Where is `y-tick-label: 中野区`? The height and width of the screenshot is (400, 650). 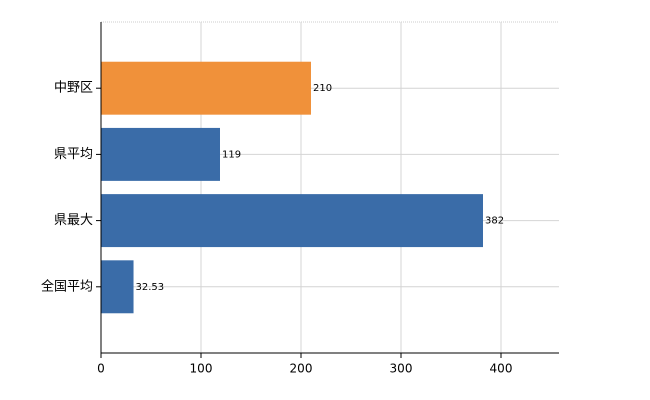
y-tick-label: 中野区 is located at coordinates (73, 88).